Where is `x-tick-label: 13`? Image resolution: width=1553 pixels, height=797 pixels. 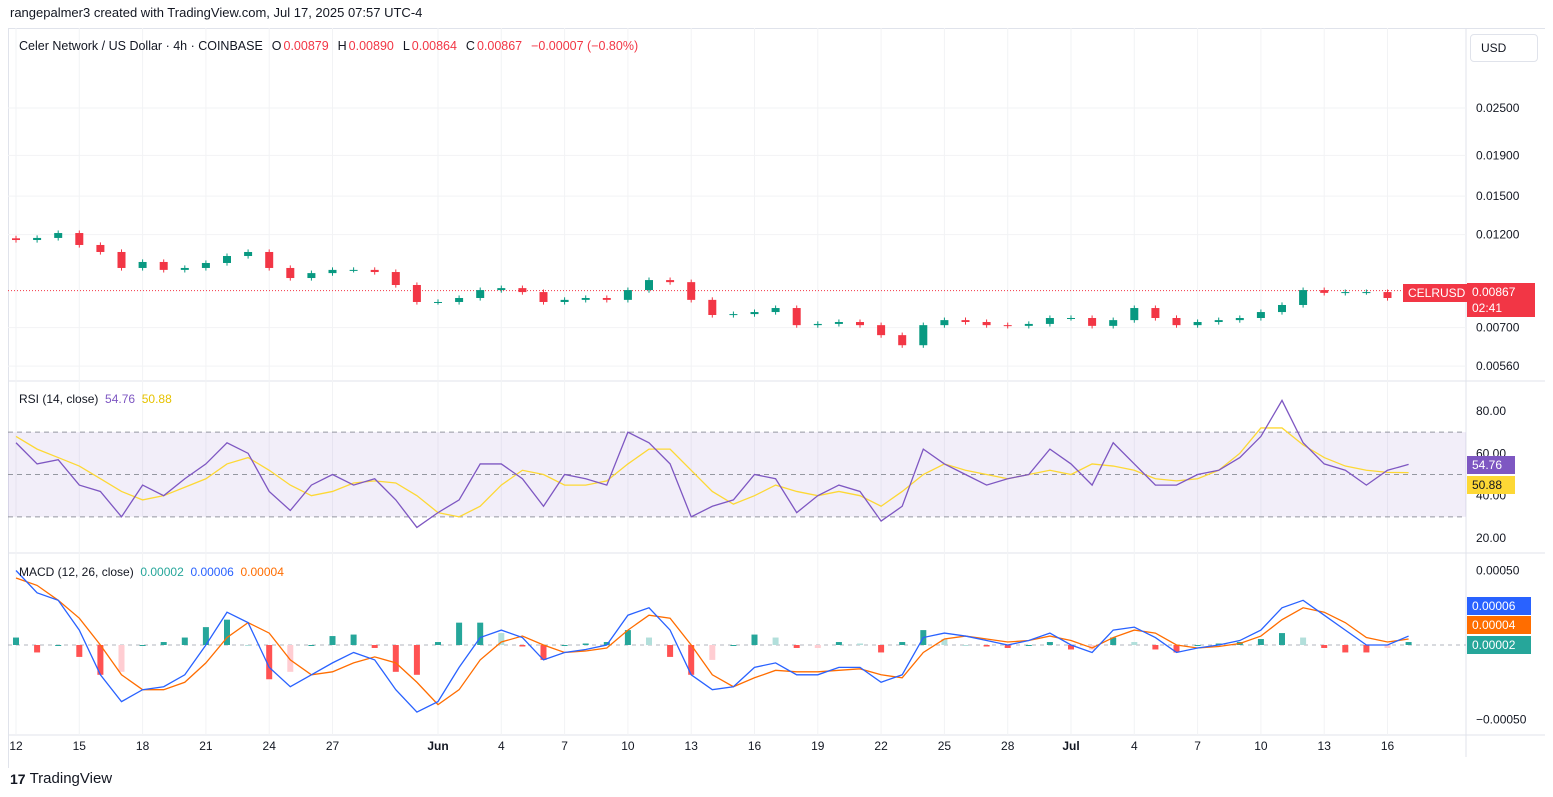
x-tick-label: 13 is located at coordinates (692, 746).